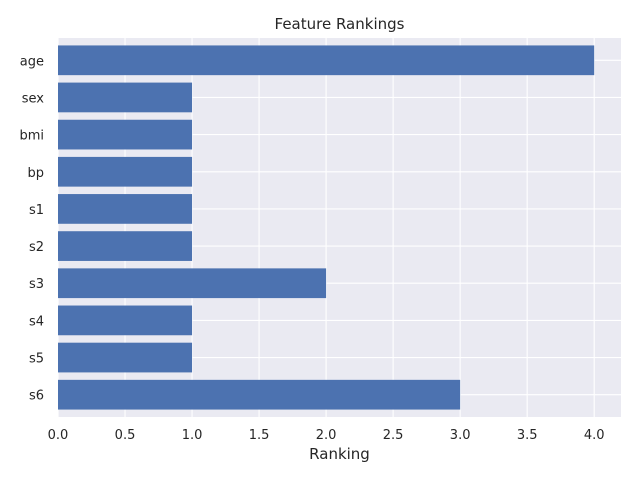 The height and width of the screenshot is (480, 640). I want to click on category-label-s3: s3, so click(36, 284).